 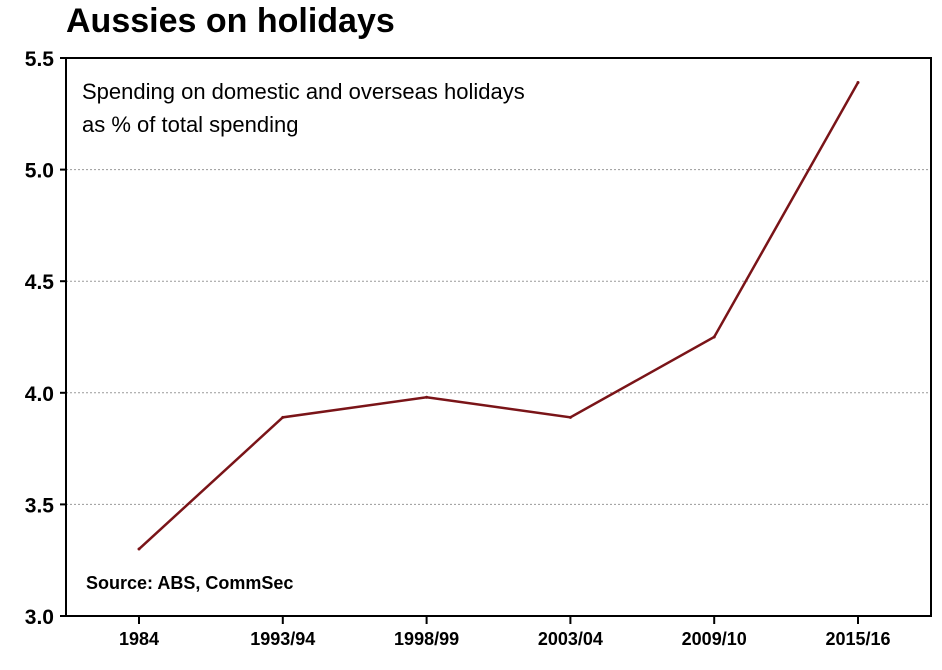 I want to click on x-tick-label: 1993/94, so click(x=282, y=639).